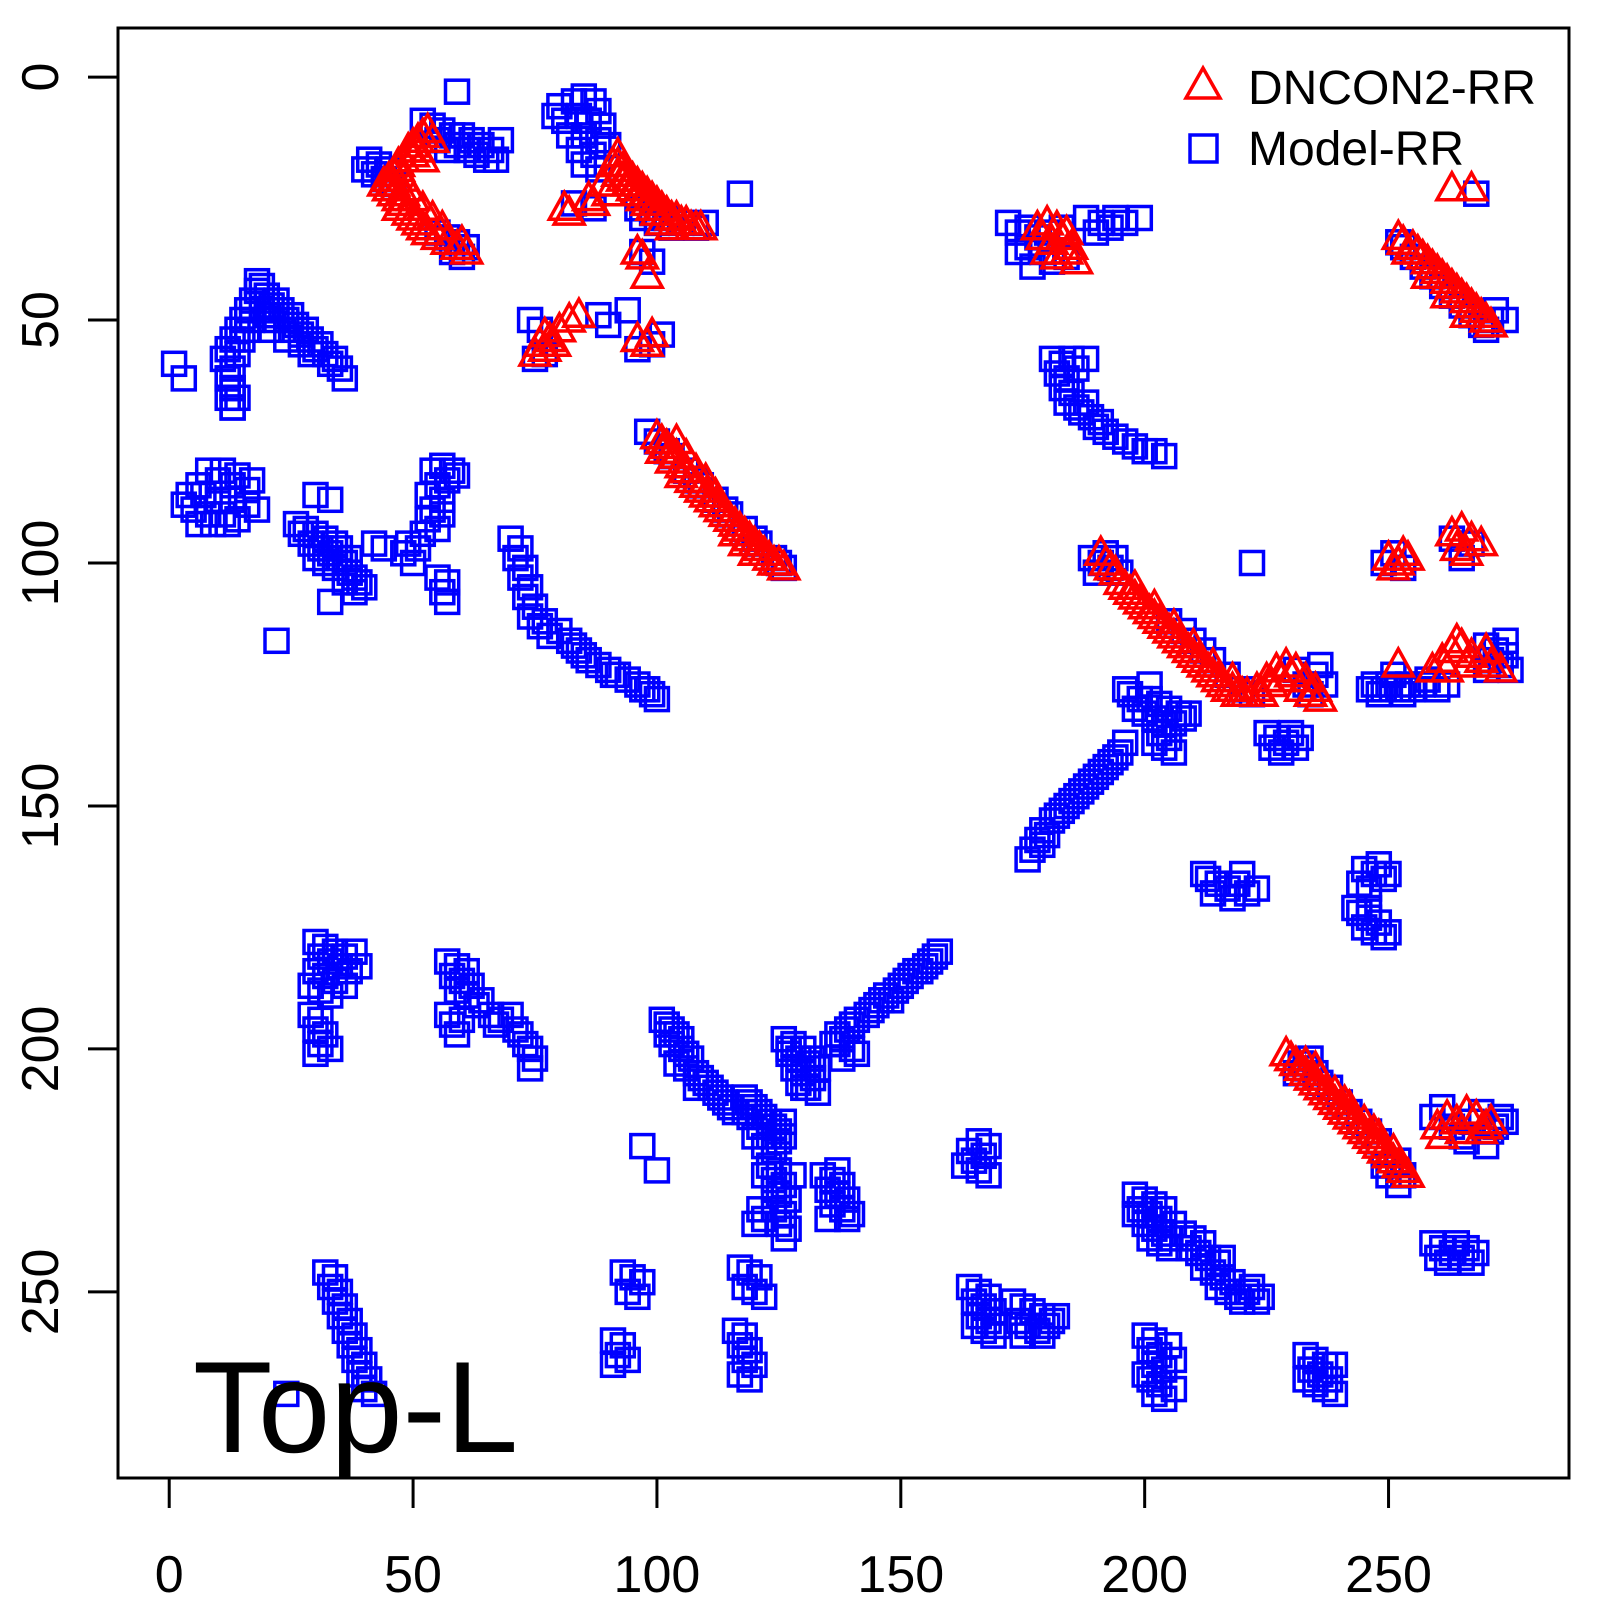 Image resolution: width=1600 pixels, height=1600 pixels. What do you see at coordinates (1144, 1573) in the screenshot?
I see `x-axis-tick-label: 200` at bounding box center [1144, 1573].